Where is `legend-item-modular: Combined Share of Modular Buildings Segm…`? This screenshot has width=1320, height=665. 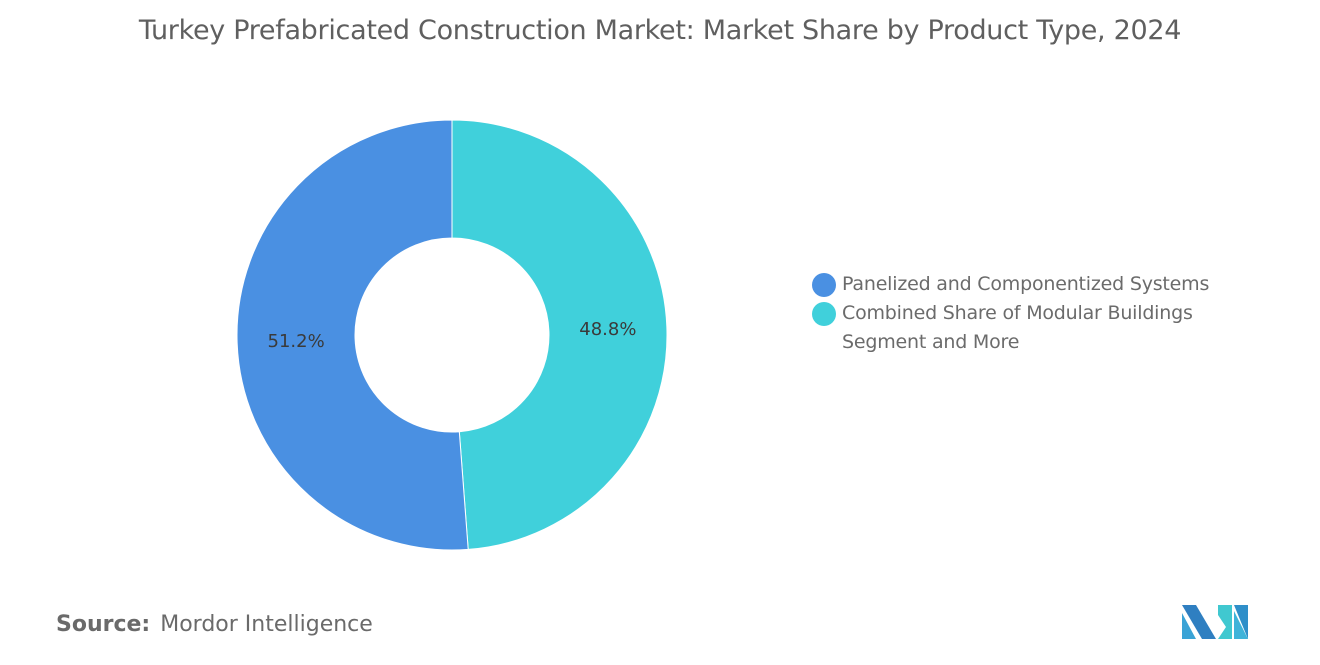
legend-item-modular: Combined Share of Modular Buildings Segm… is located at coordinates (1032, 328).